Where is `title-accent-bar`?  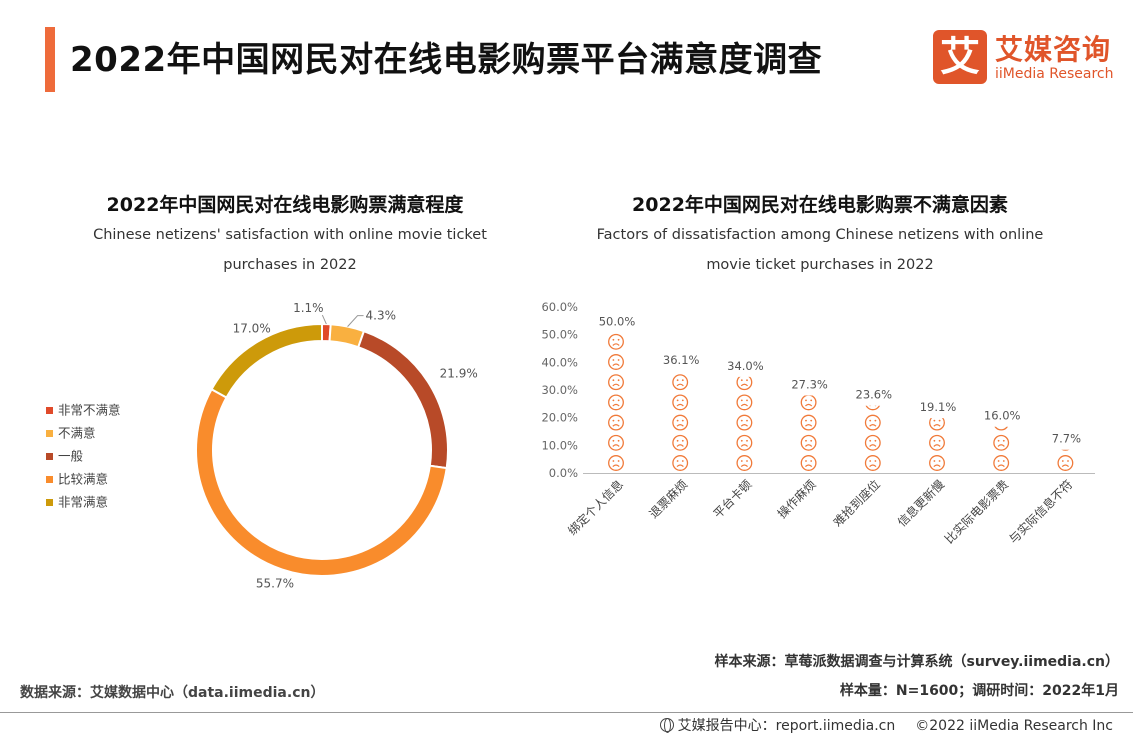 title-accent-bar is located at coordinates (50, 59).